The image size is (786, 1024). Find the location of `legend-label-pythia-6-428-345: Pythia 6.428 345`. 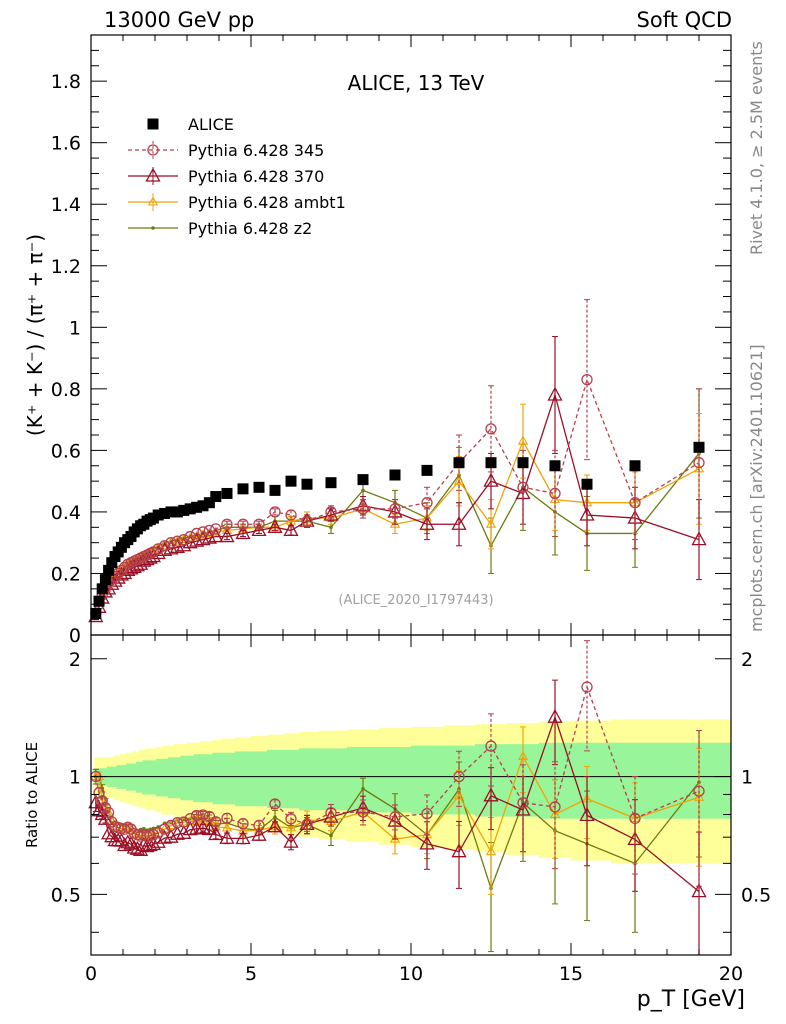

legend-label-pythia-6-428-345: Pythia 6.428 345 is located at coordinates (256, 150).